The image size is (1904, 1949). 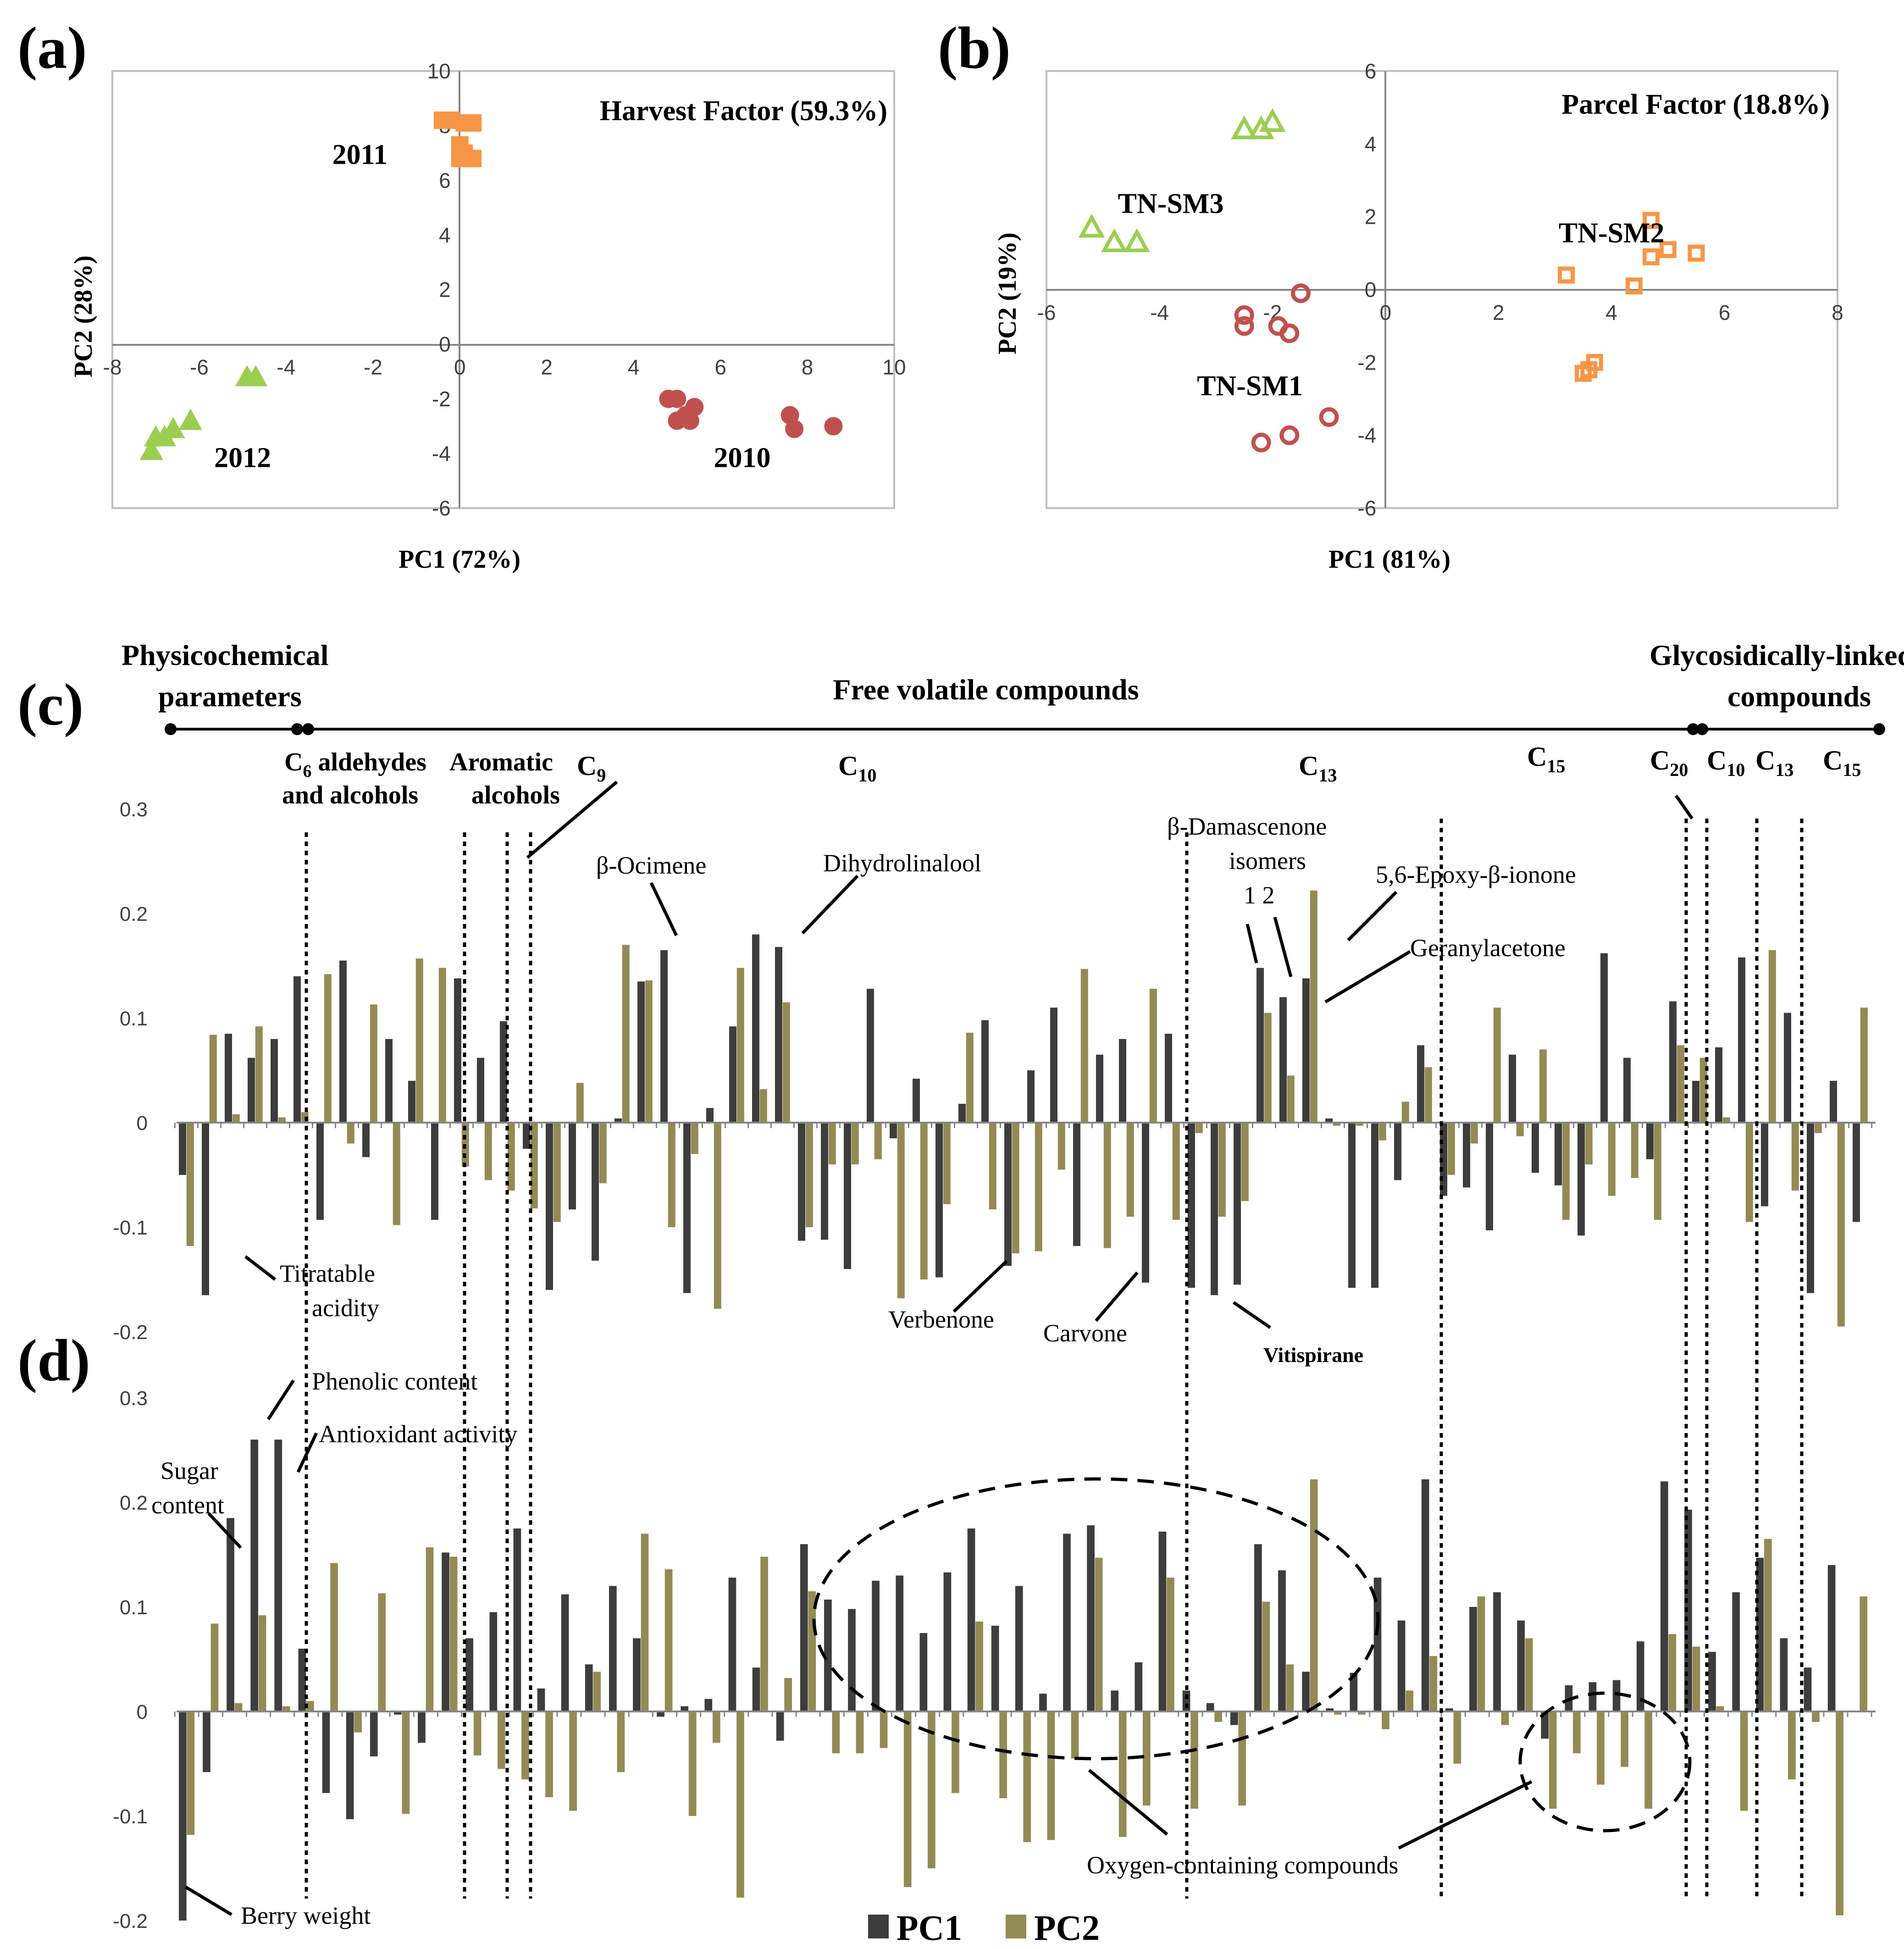 I want to click on annotation-geranylacetone: Geranylacetone, so click(x=1488, y=948).